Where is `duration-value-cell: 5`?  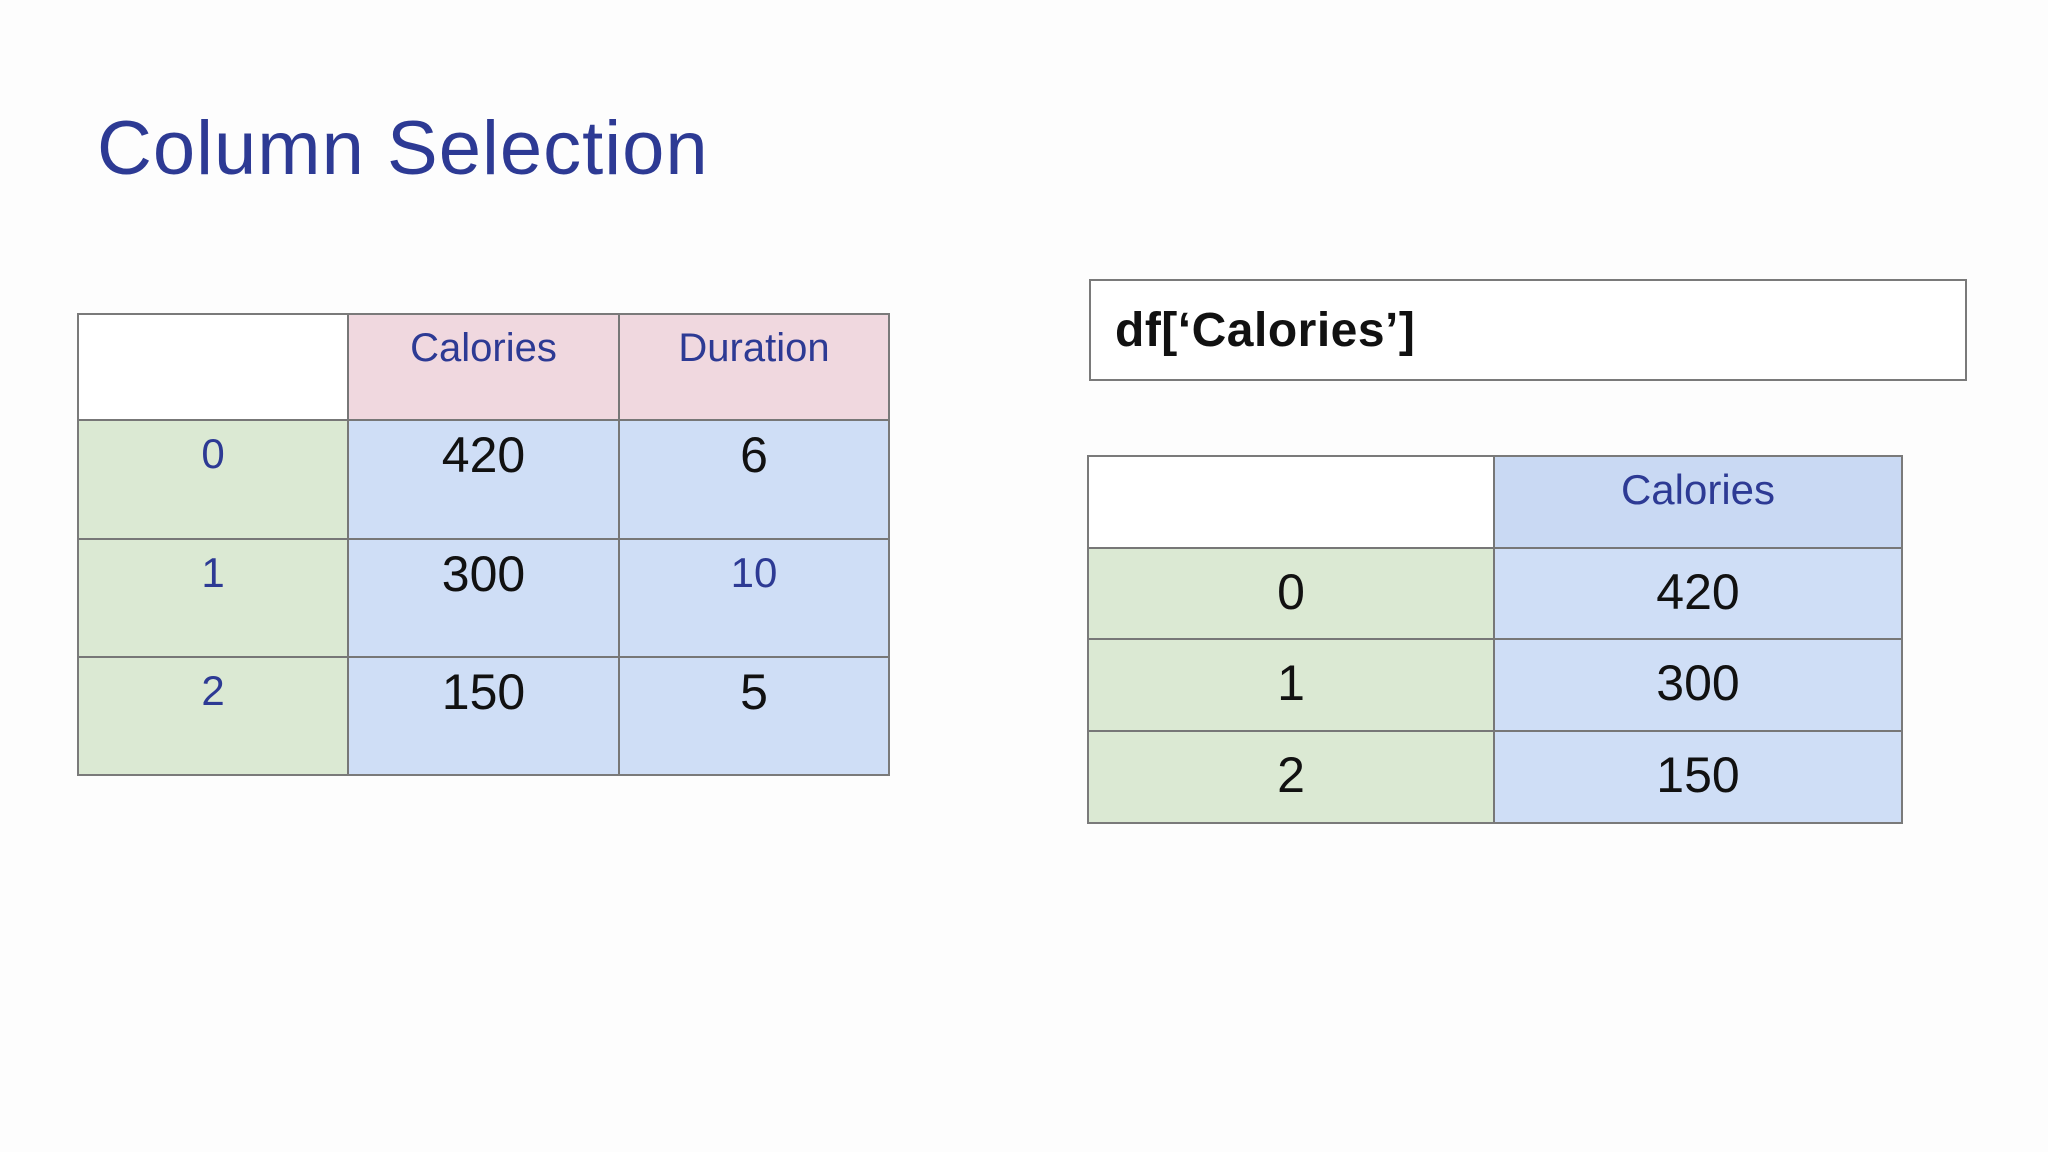
duration-value-cell: 5 is located at coordinates (754, 716).